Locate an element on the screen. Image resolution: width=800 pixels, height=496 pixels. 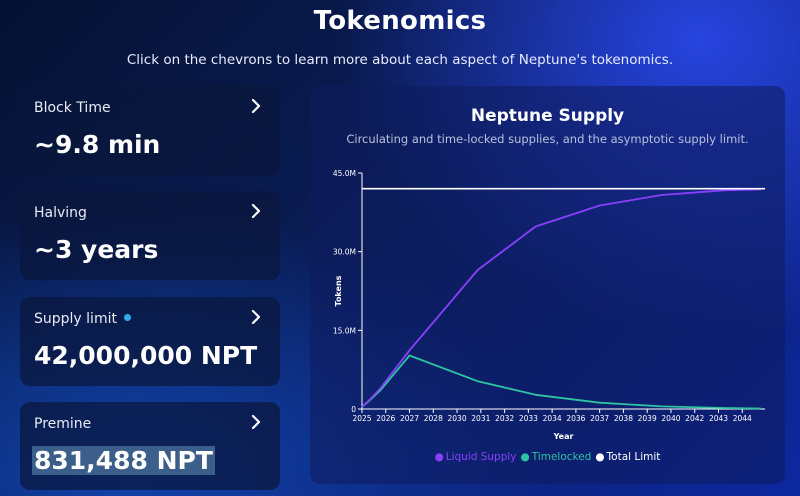
card-label: Block Time is located at coordinates (72, 108).